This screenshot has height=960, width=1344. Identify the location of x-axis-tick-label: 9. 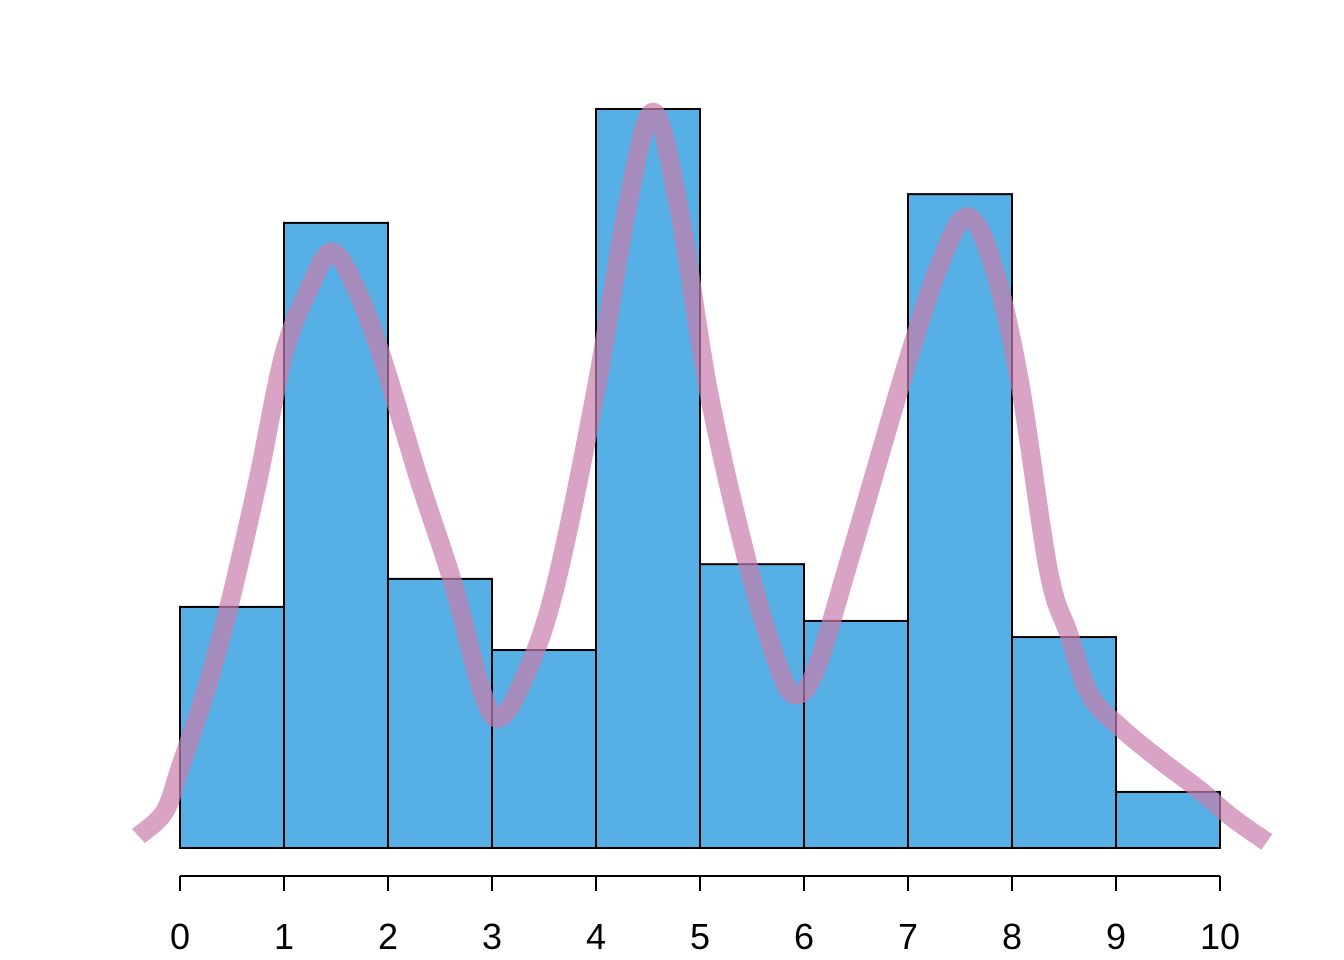
(1116, 936).